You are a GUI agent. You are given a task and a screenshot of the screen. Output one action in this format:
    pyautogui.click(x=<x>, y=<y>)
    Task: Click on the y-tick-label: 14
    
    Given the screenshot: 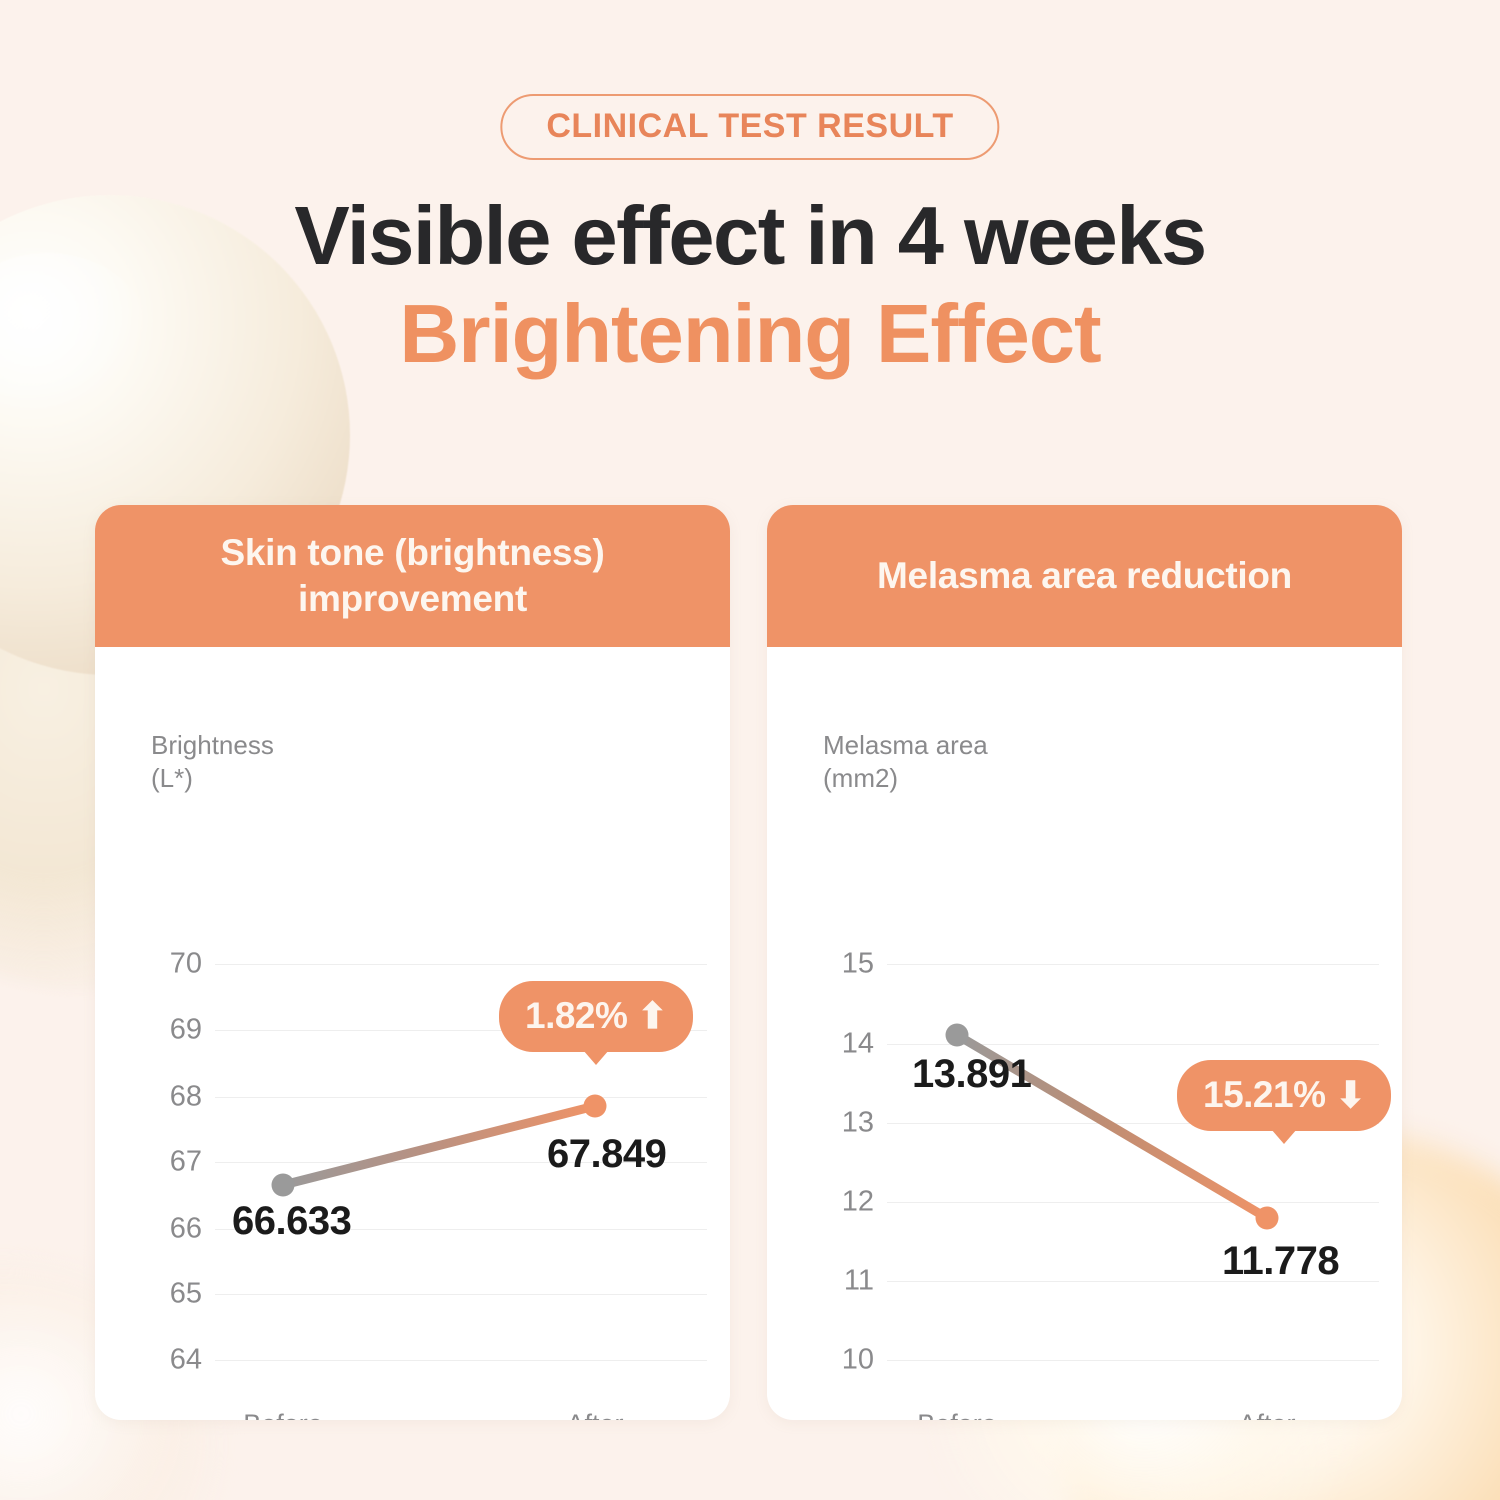 What is the action you would take?
    pyautogui.click(x=857, y=1043)
    